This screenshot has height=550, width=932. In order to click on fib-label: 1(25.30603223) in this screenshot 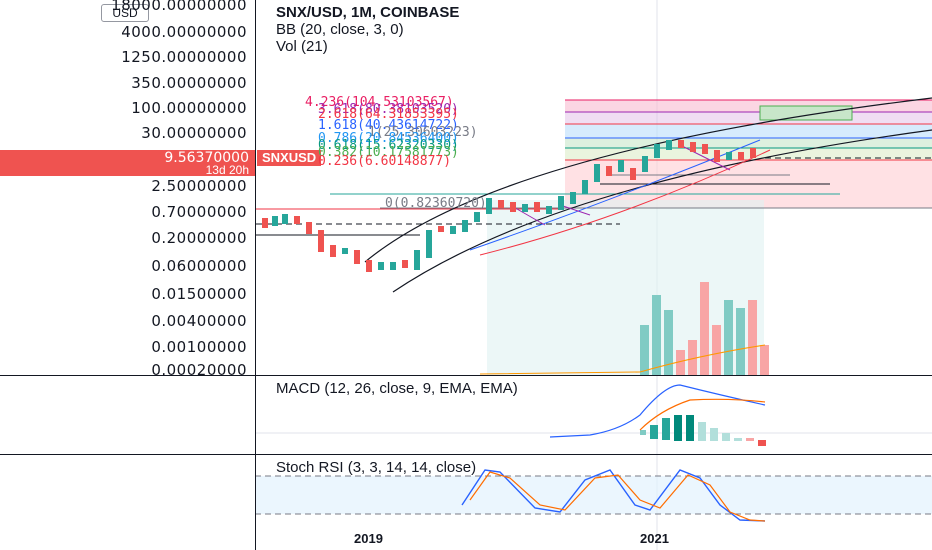, I will do `click(423, 132)`.